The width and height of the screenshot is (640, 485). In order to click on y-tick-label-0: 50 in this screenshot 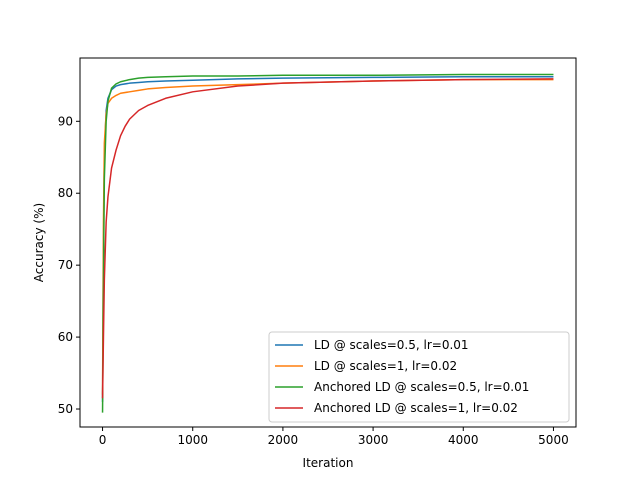, I will do `click(65, 409)`.